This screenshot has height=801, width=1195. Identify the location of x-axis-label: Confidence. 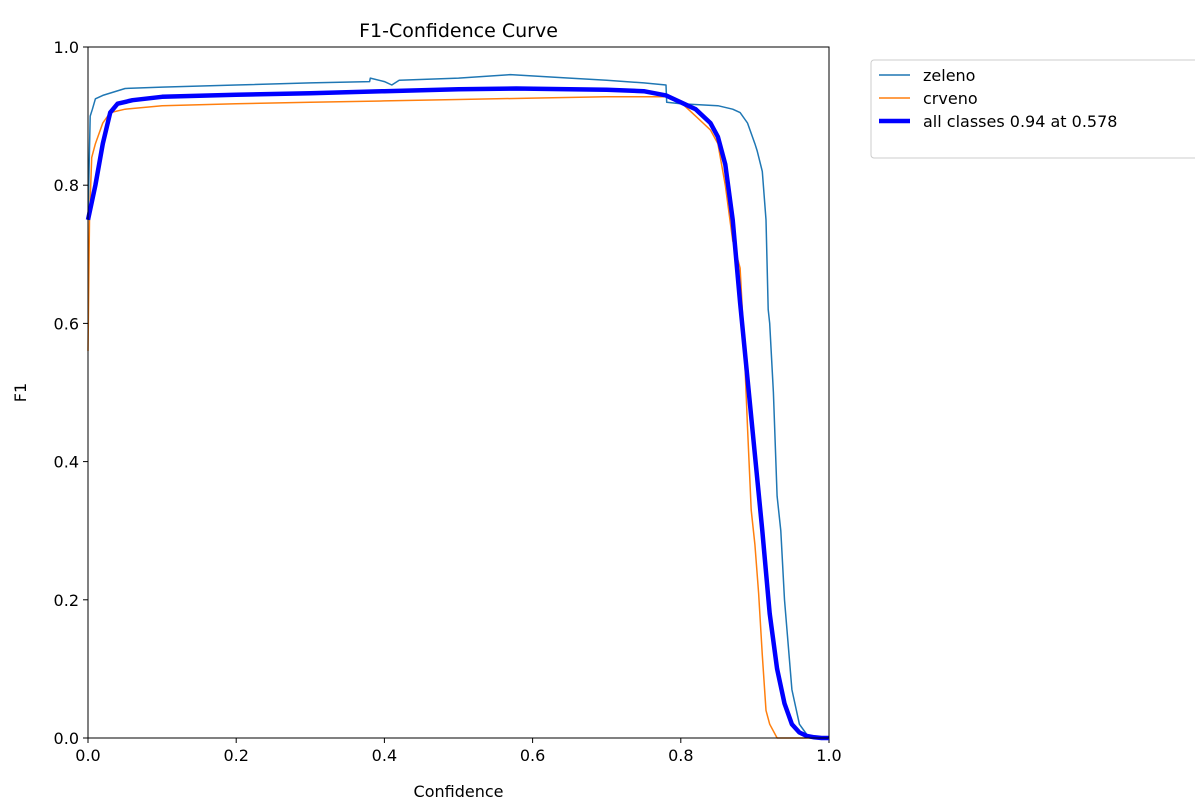
(459, 791).